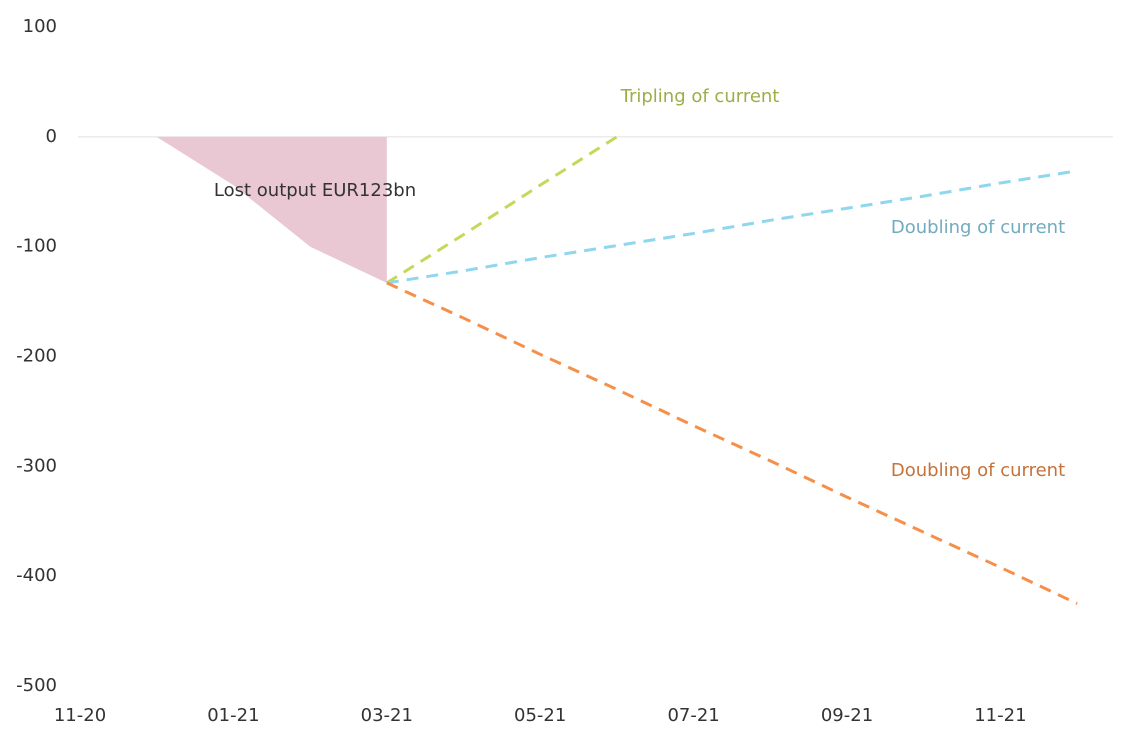 The image size is (1137, 745). I want to click on x-tick-label: 09-21, so click(847, 715).